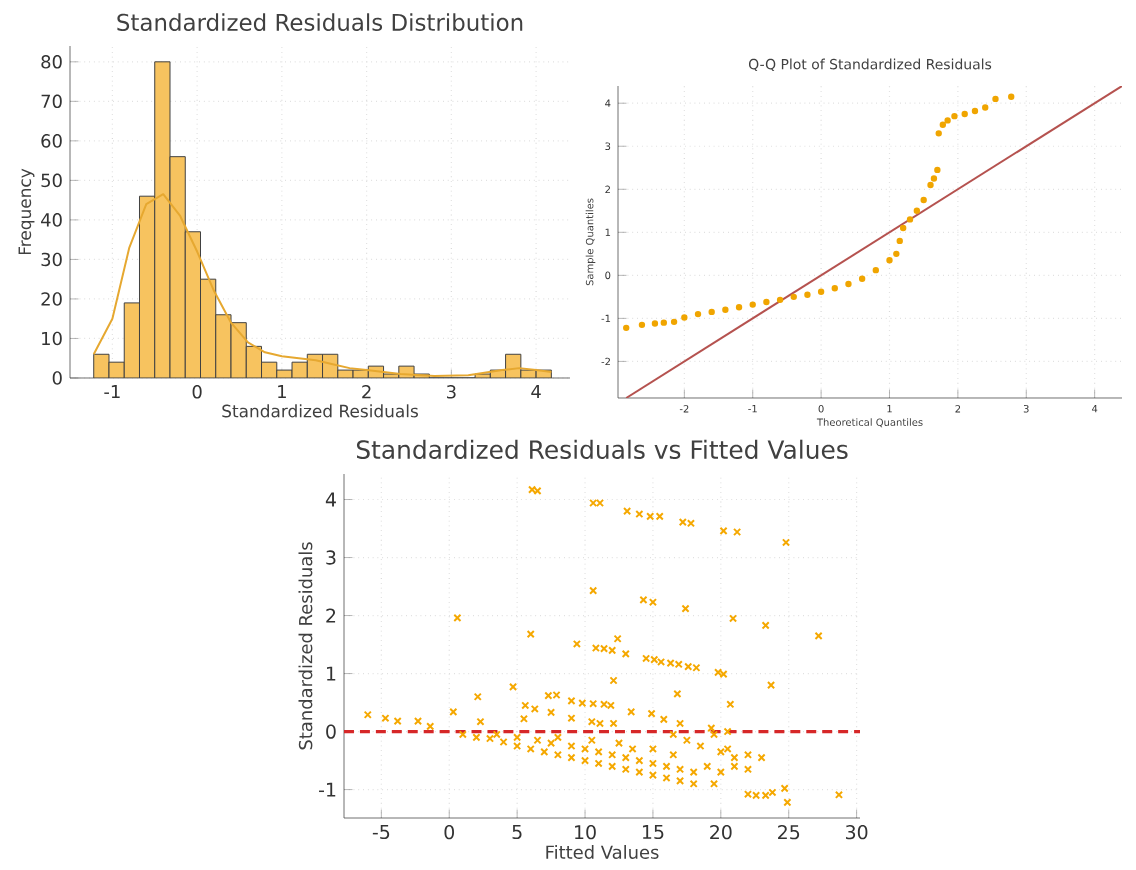 Image resolution: width=1136 pixels, height=870 pixels. I want to click on x-tick-label: 25, so click(789, 832).